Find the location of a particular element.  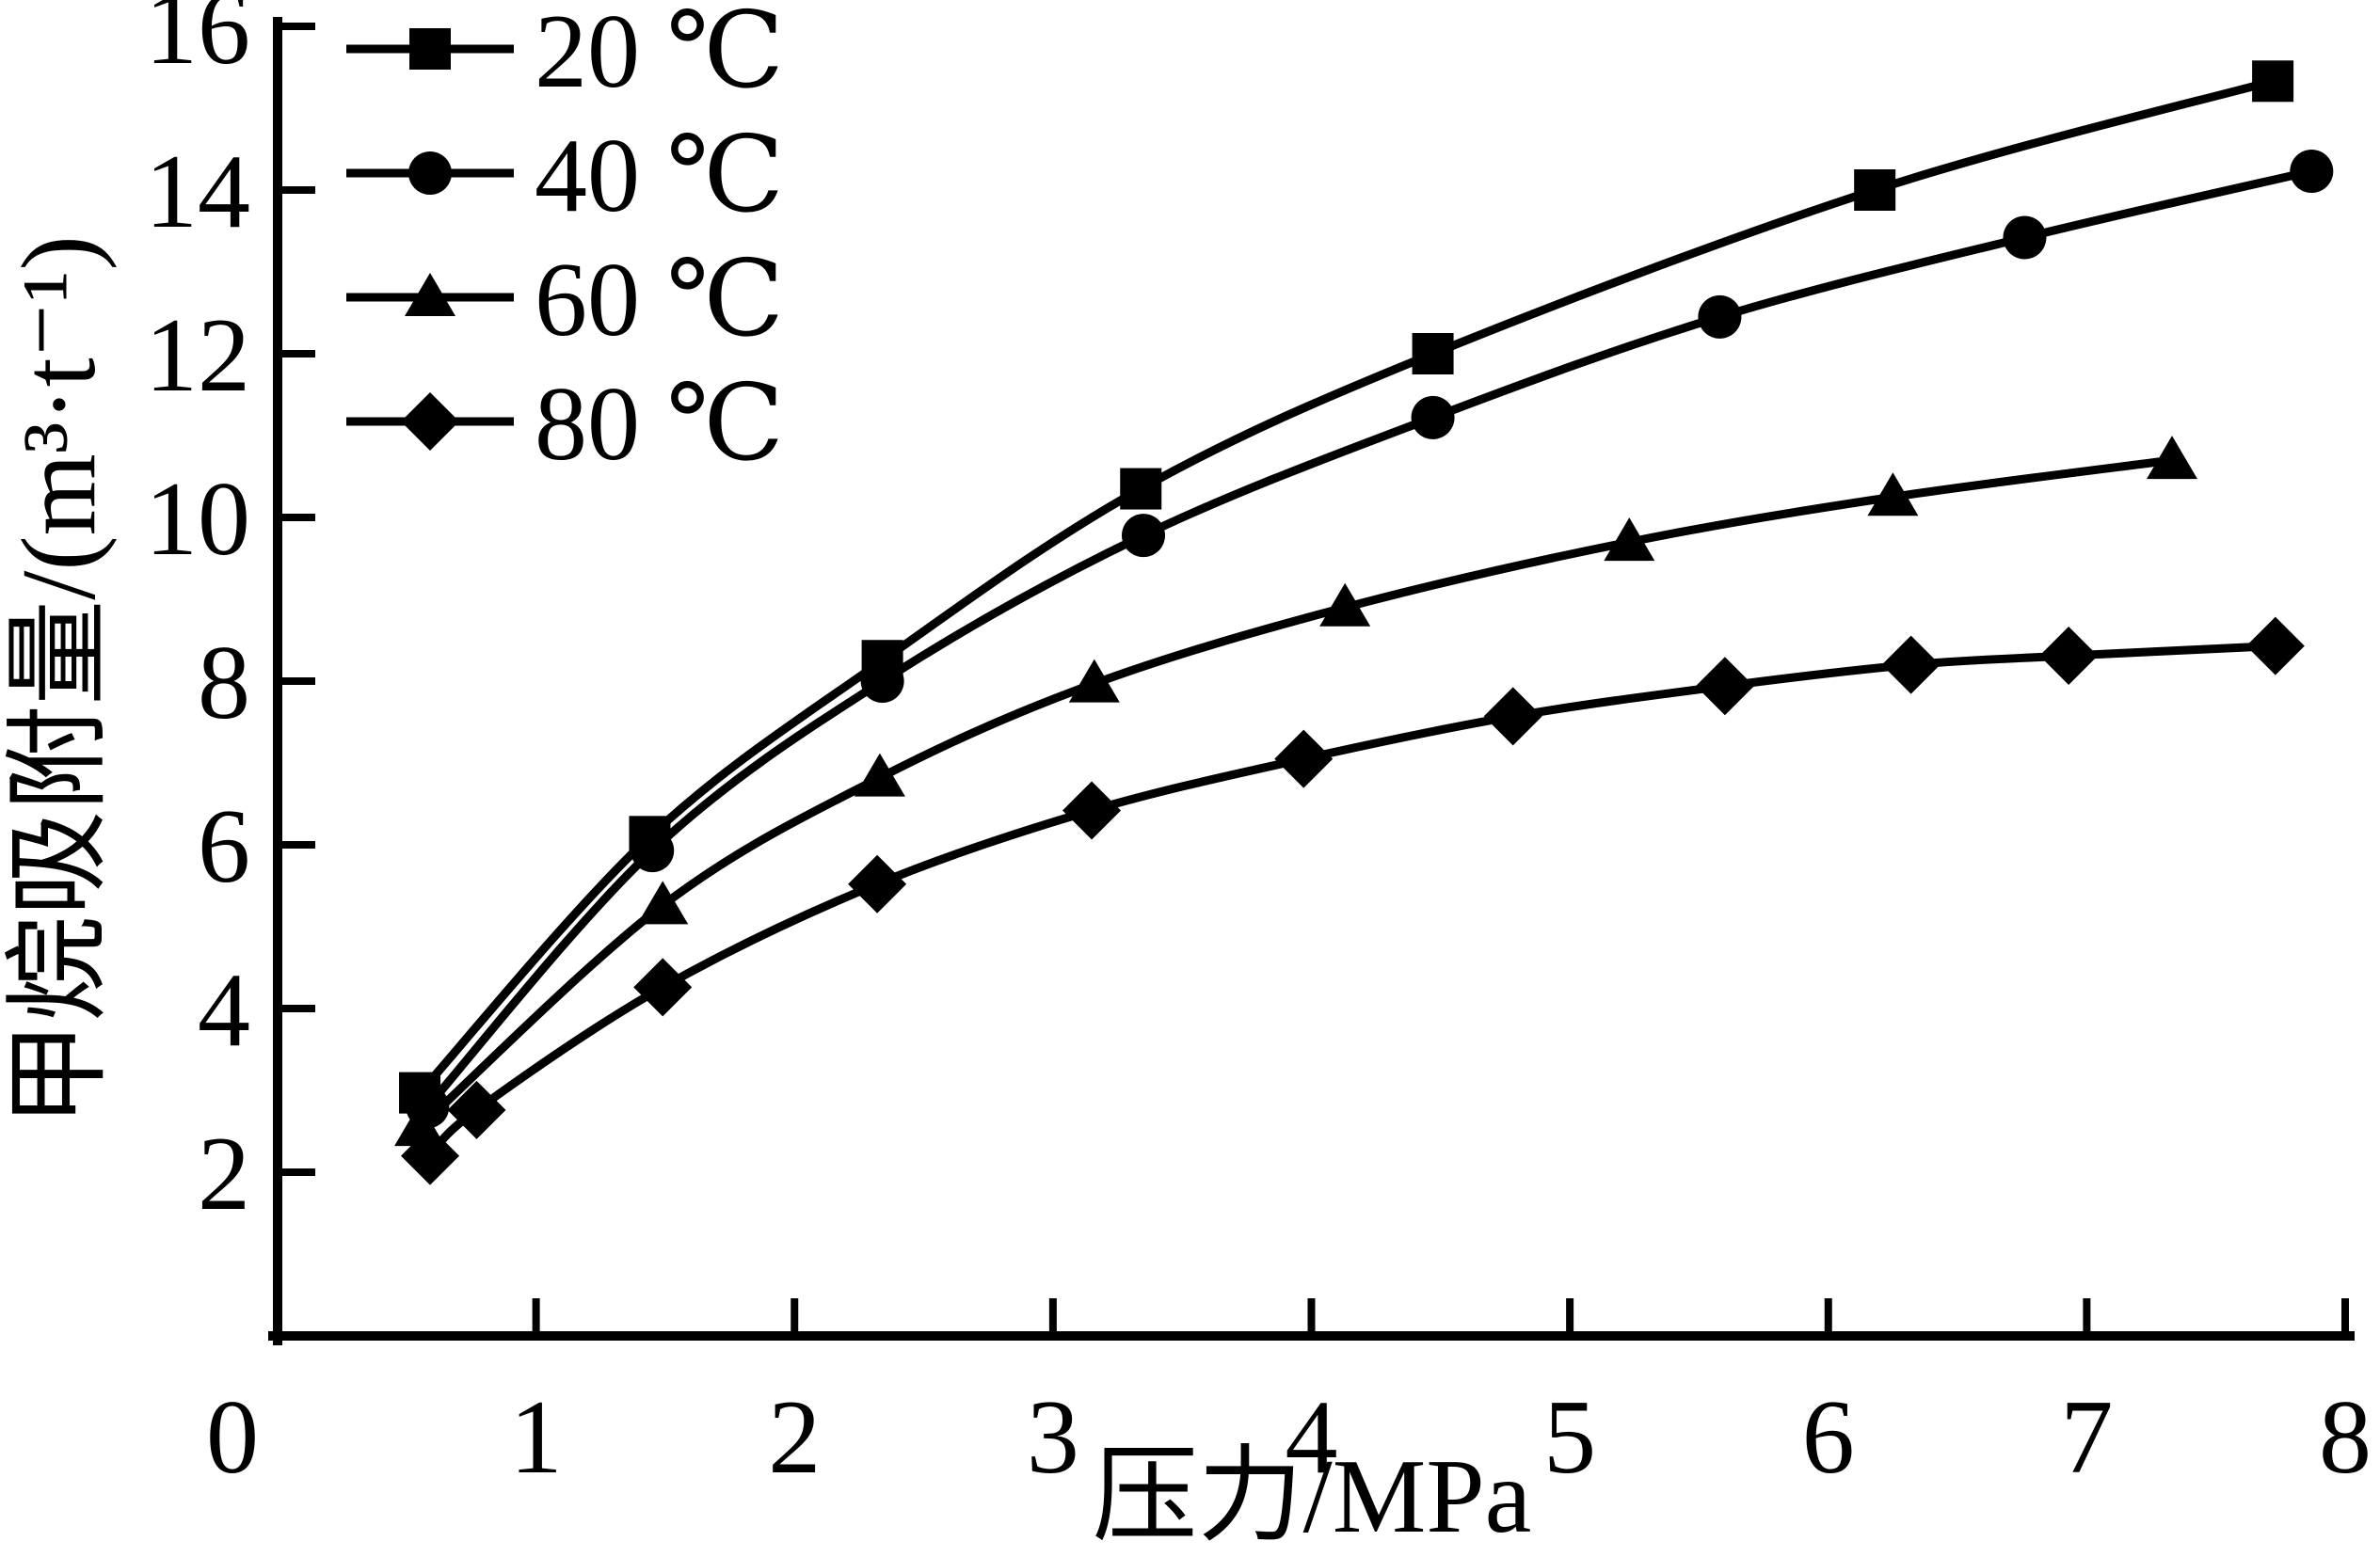

x-tick-label: 2 is located at coordinates (794, 1437).